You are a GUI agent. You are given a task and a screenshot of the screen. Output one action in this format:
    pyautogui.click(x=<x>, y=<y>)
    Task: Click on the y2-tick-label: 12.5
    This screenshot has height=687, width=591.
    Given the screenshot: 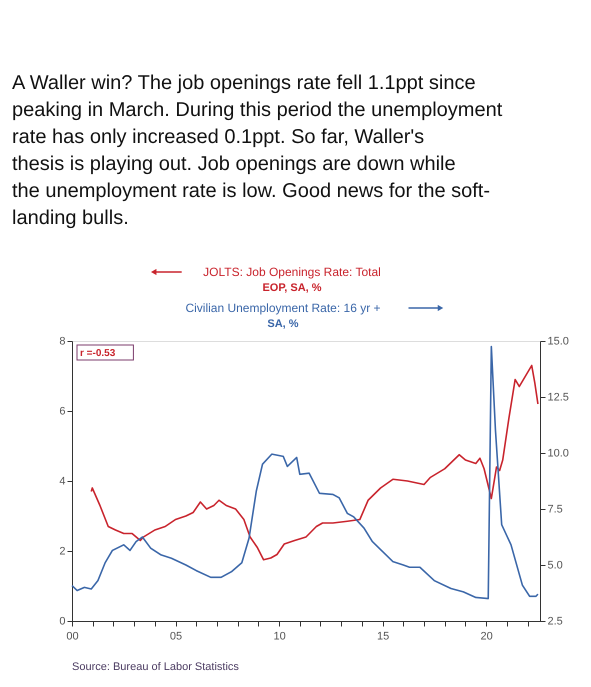 What is the action you would take?
    pyautogui.click(x=558, y=398)
    